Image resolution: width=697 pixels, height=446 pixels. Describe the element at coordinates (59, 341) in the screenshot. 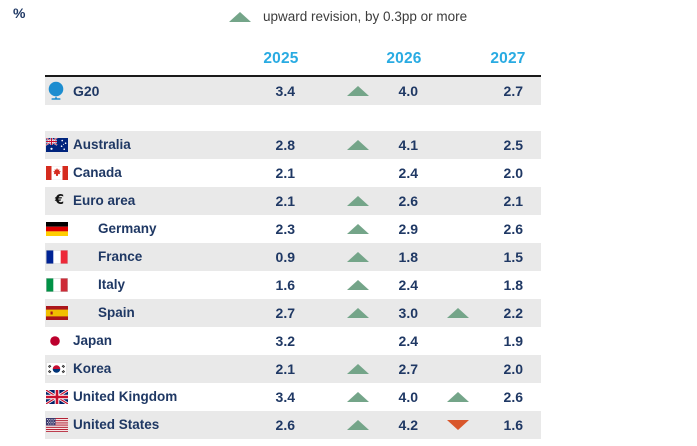

I see `flag-japan-icon` at that location.